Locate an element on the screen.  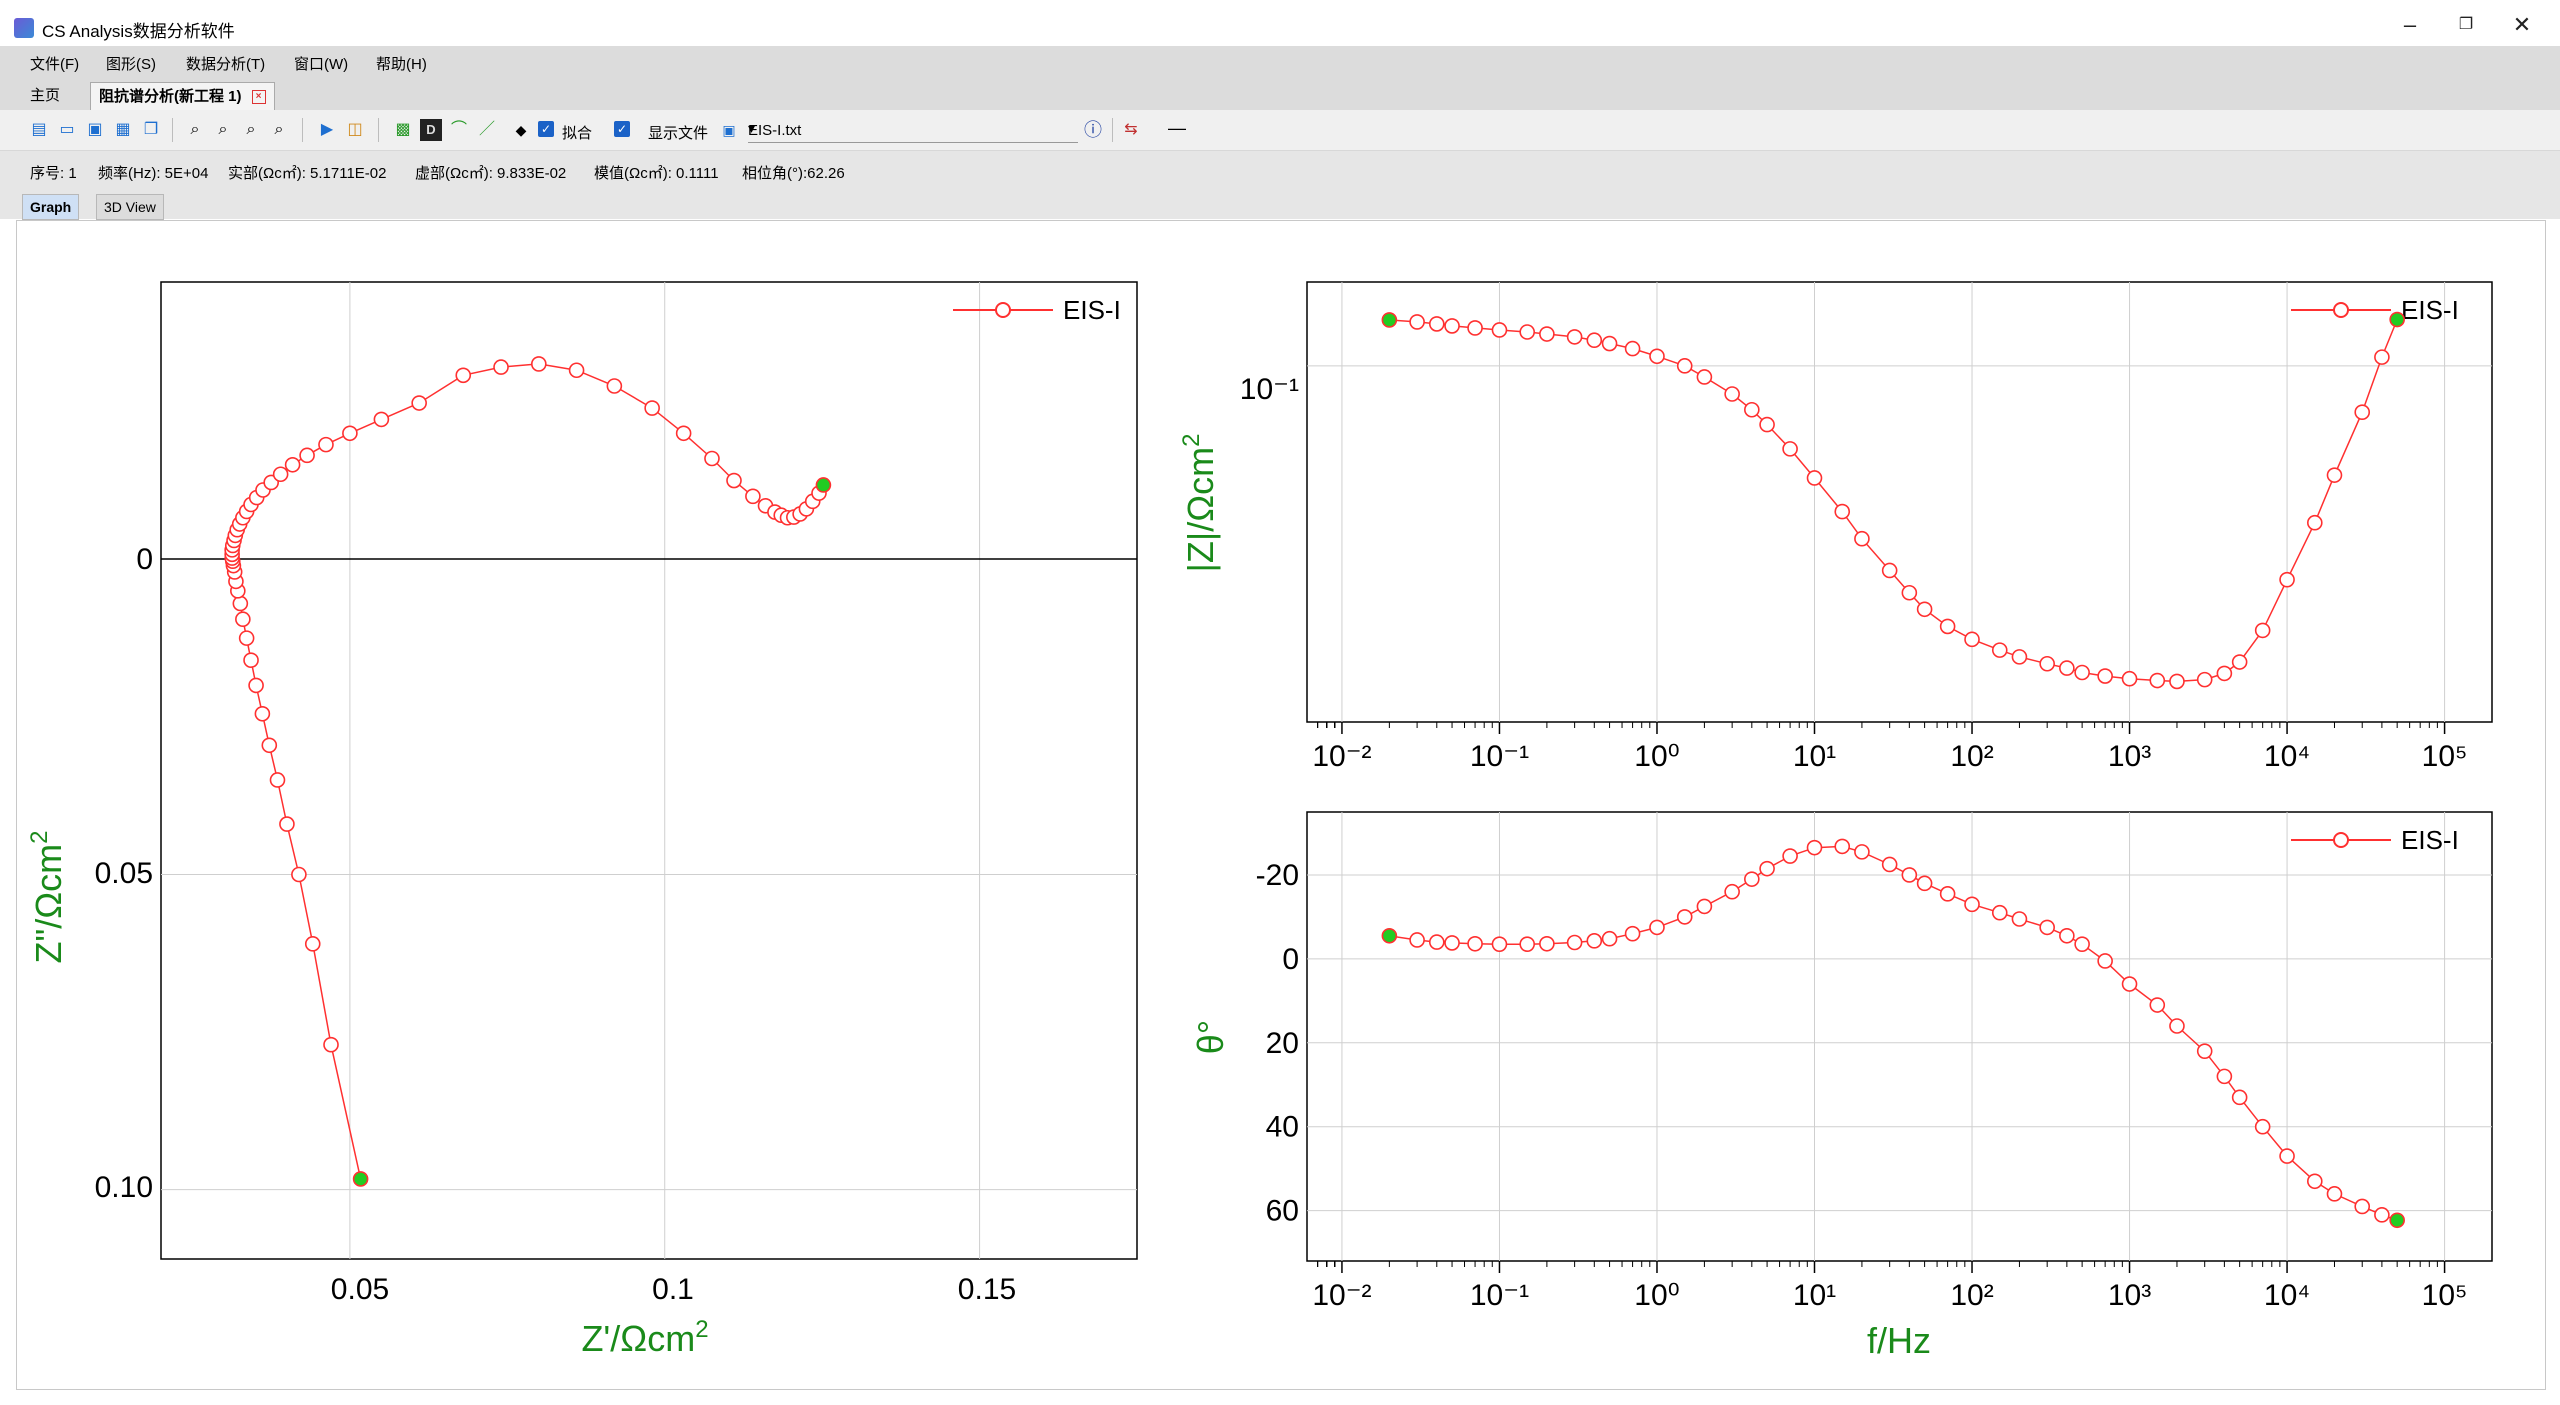
frequency-x-title: f/Hz is located at coordinates (1899, 1340).